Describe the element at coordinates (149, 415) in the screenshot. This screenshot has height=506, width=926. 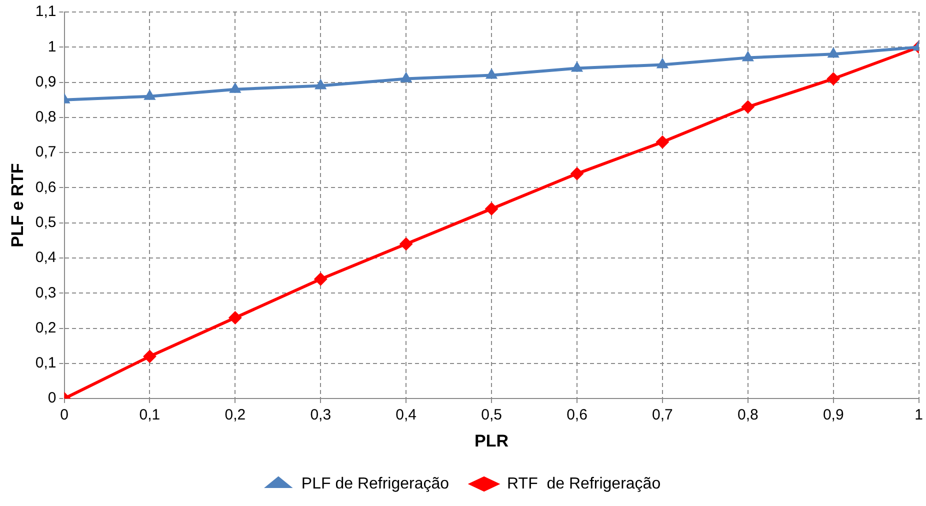
I see `x-tick-label: 0,1` at that location.